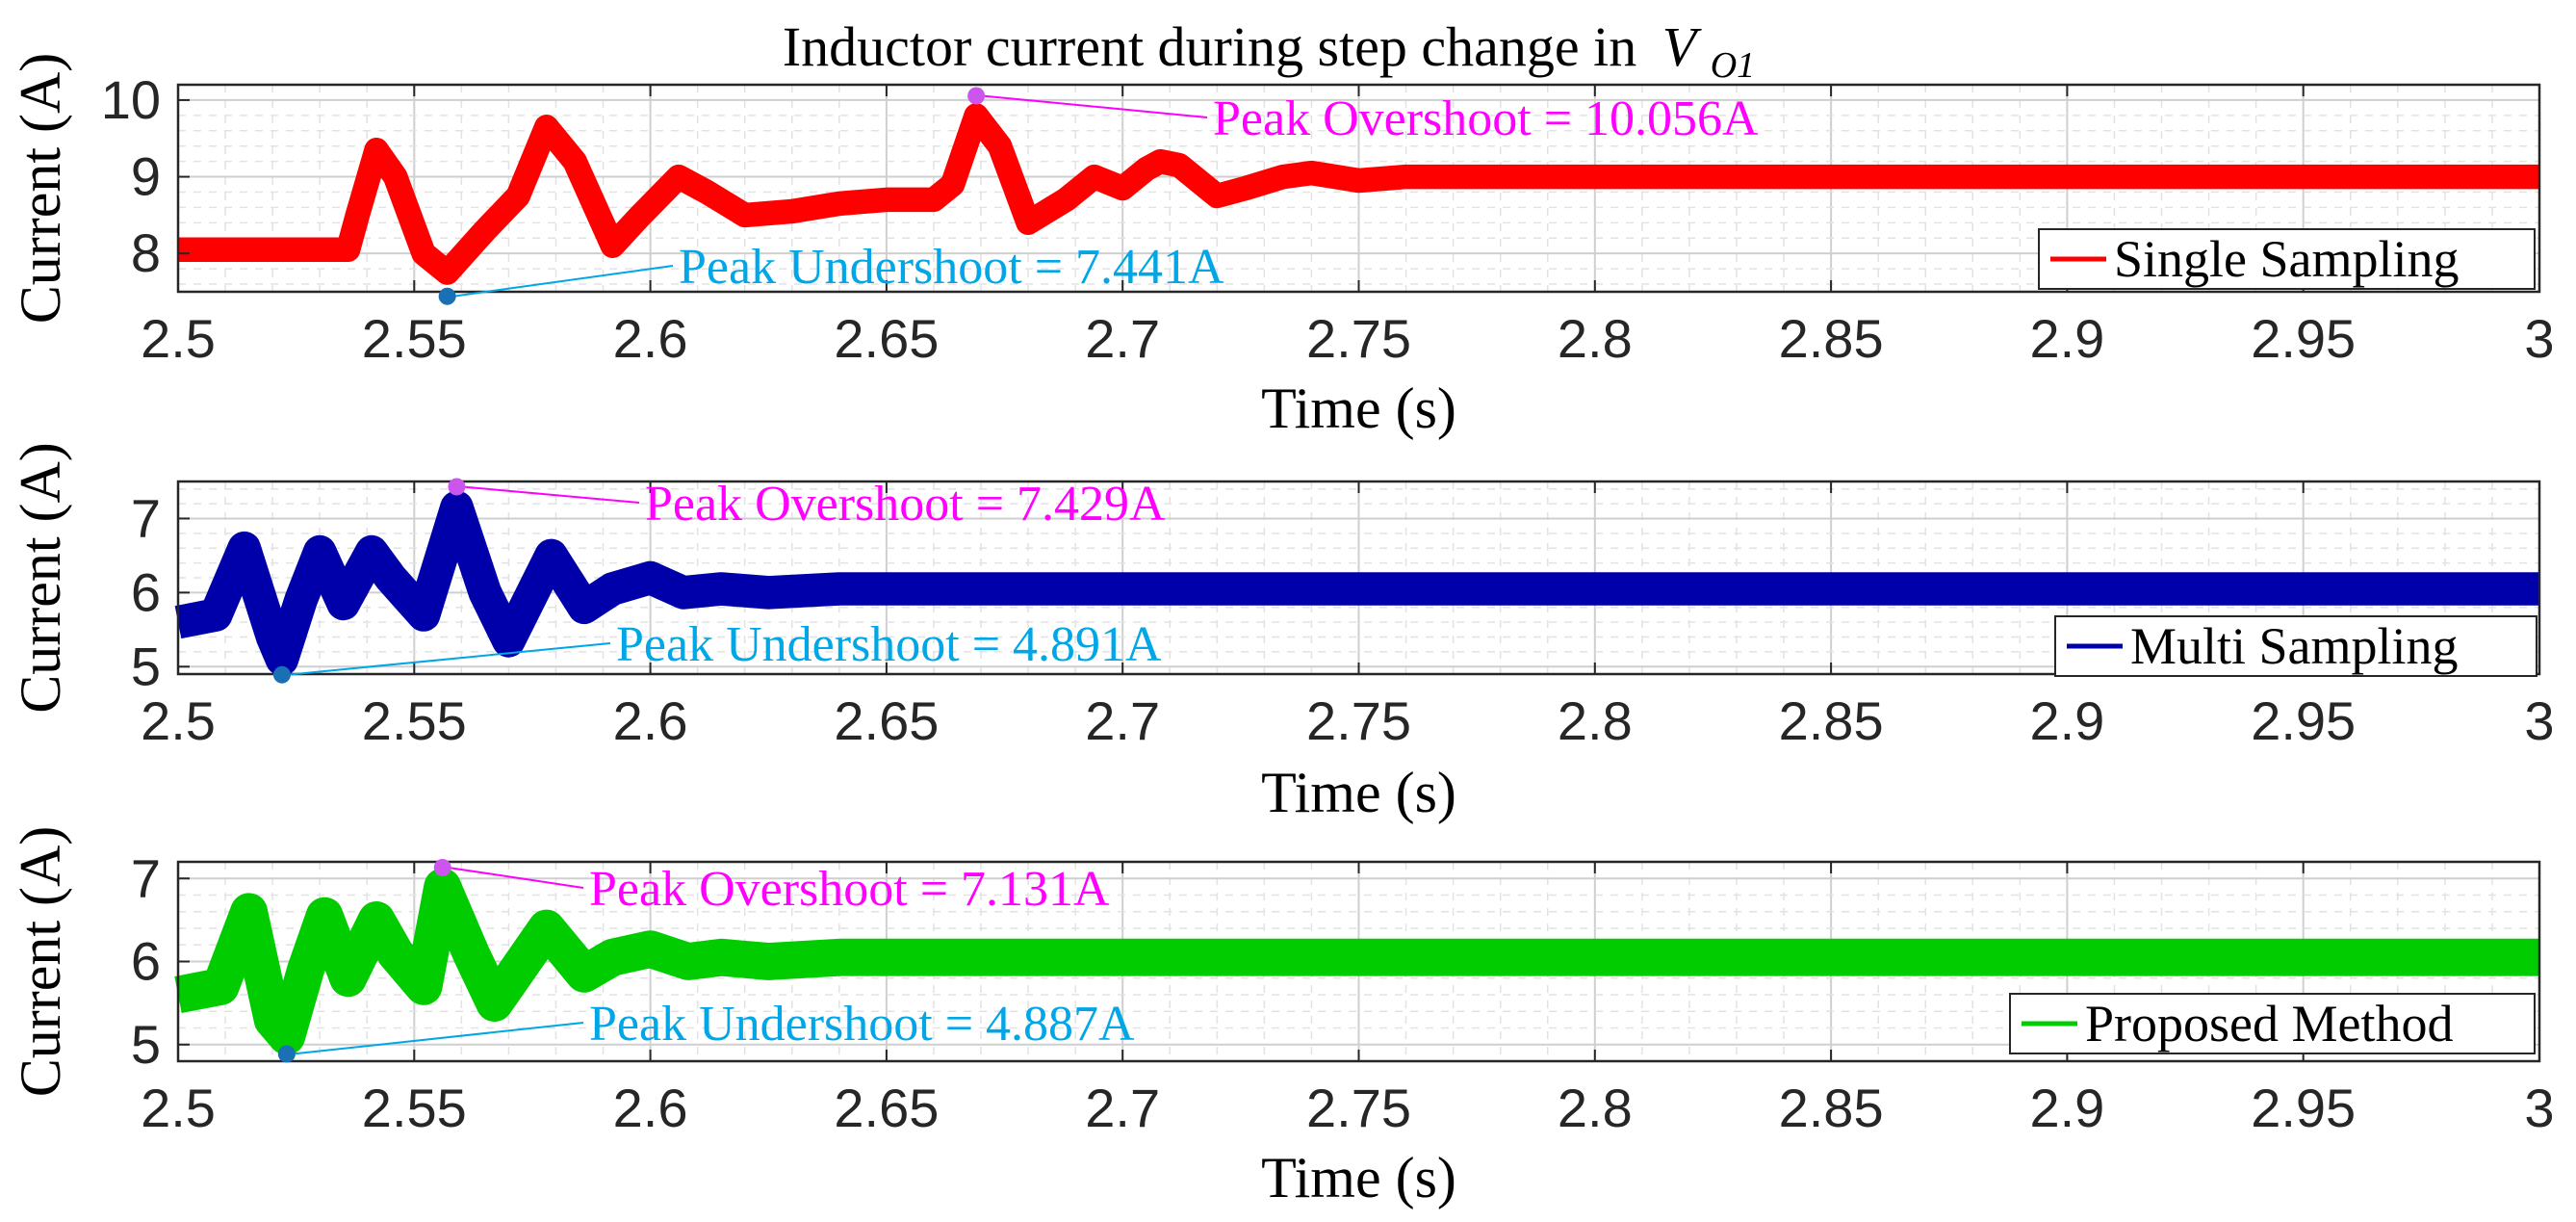  Describe the element at coordinates (146, 176) in the screenshot. I see `y-tick-label: 9` at that location.